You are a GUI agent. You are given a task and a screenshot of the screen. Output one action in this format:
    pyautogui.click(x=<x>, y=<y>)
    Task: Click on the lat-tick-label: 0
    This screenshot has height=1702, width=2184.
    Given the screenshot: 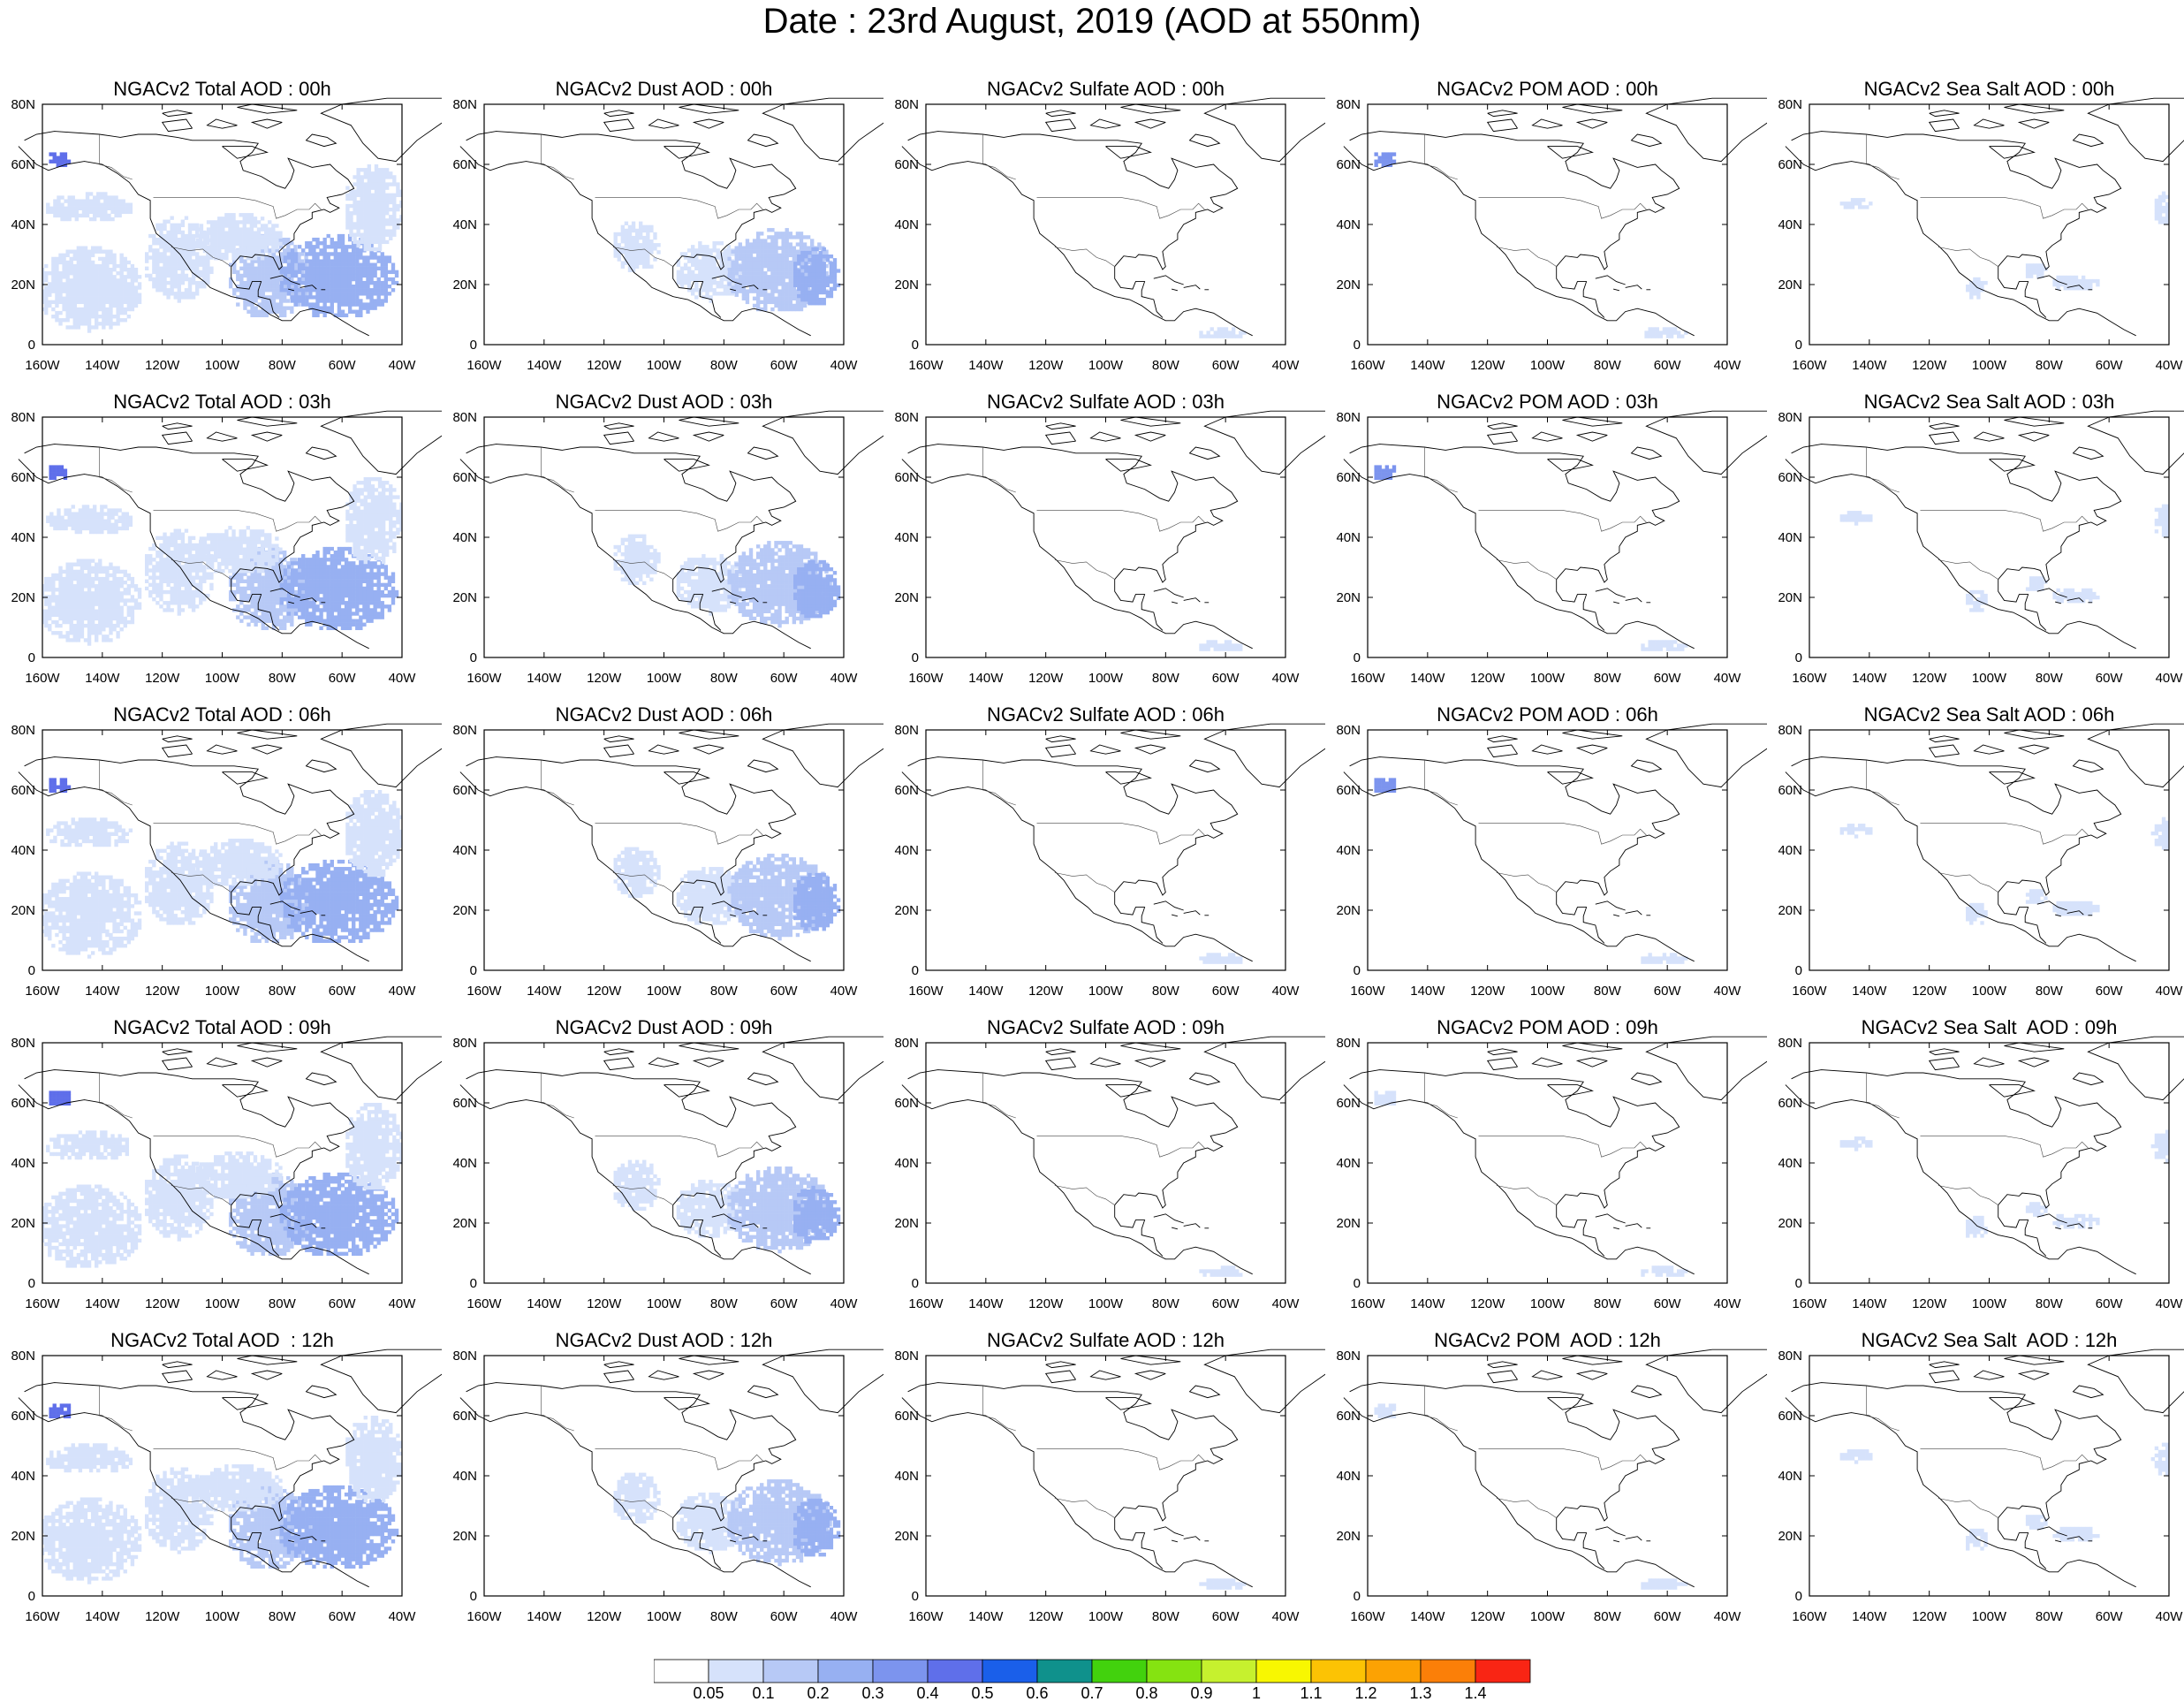 What is the action you would take?
    pyautogui.click(x=1358, y=345)
    